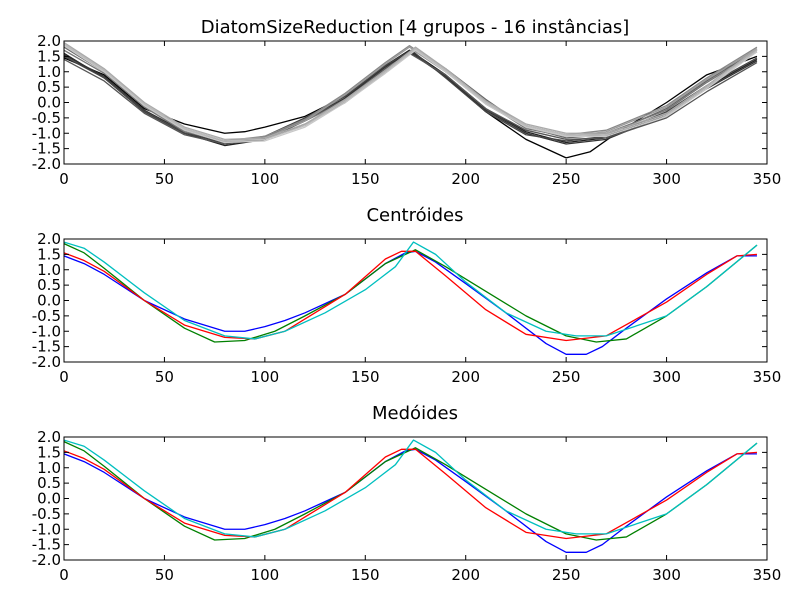  Describe the element at coordinates (414, 215) in the screenshot. I see `chart-title: Centróides` at that location.